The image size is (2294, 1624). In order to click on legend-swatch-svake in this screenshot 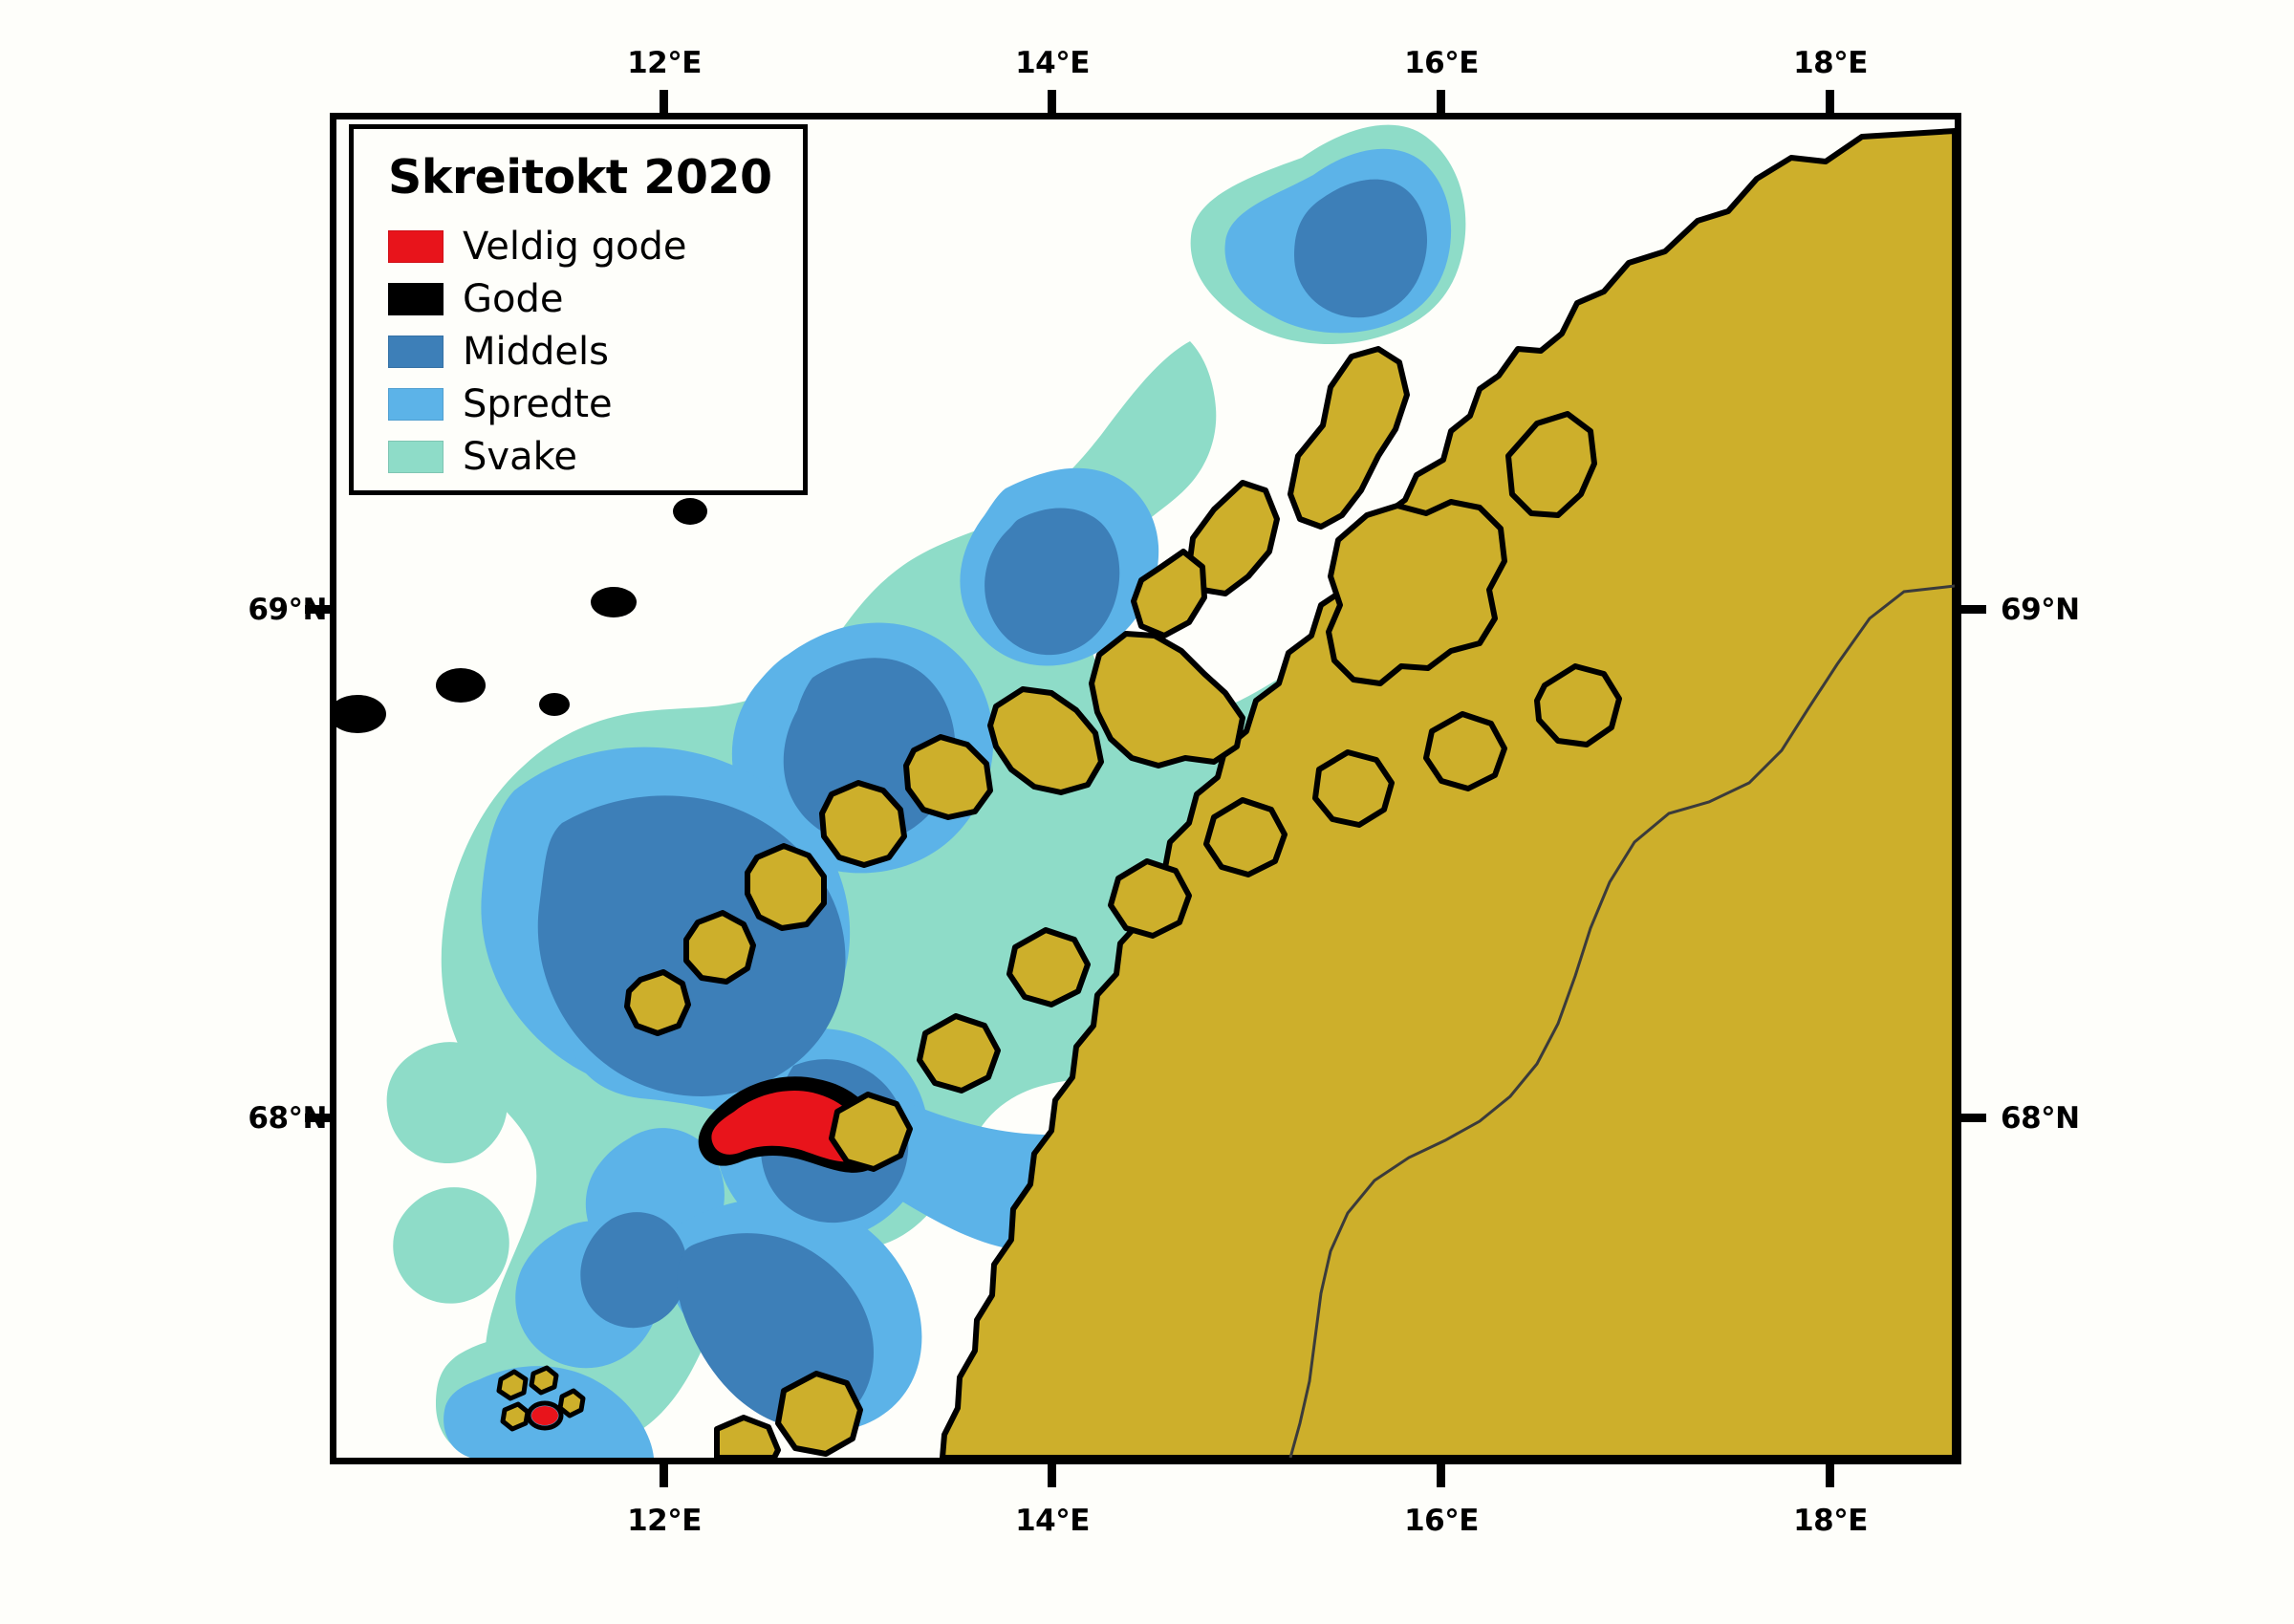, I will do `click(416, 457)`.